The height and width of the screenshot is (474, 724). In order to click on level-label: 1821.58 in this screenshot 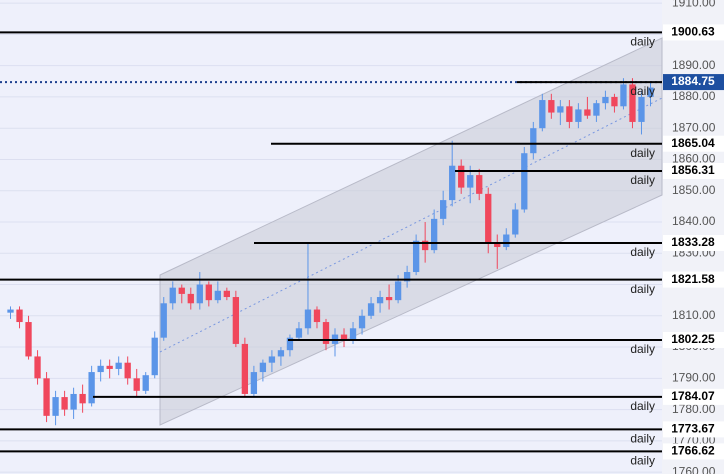, I will do `click(693, 279)`.